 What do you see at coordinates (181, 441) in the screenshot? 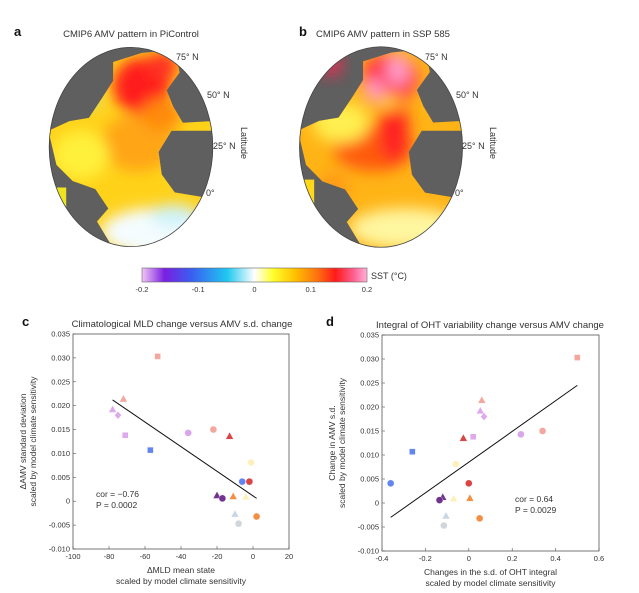
I see `plot-area` at bounding box center [181, 441].